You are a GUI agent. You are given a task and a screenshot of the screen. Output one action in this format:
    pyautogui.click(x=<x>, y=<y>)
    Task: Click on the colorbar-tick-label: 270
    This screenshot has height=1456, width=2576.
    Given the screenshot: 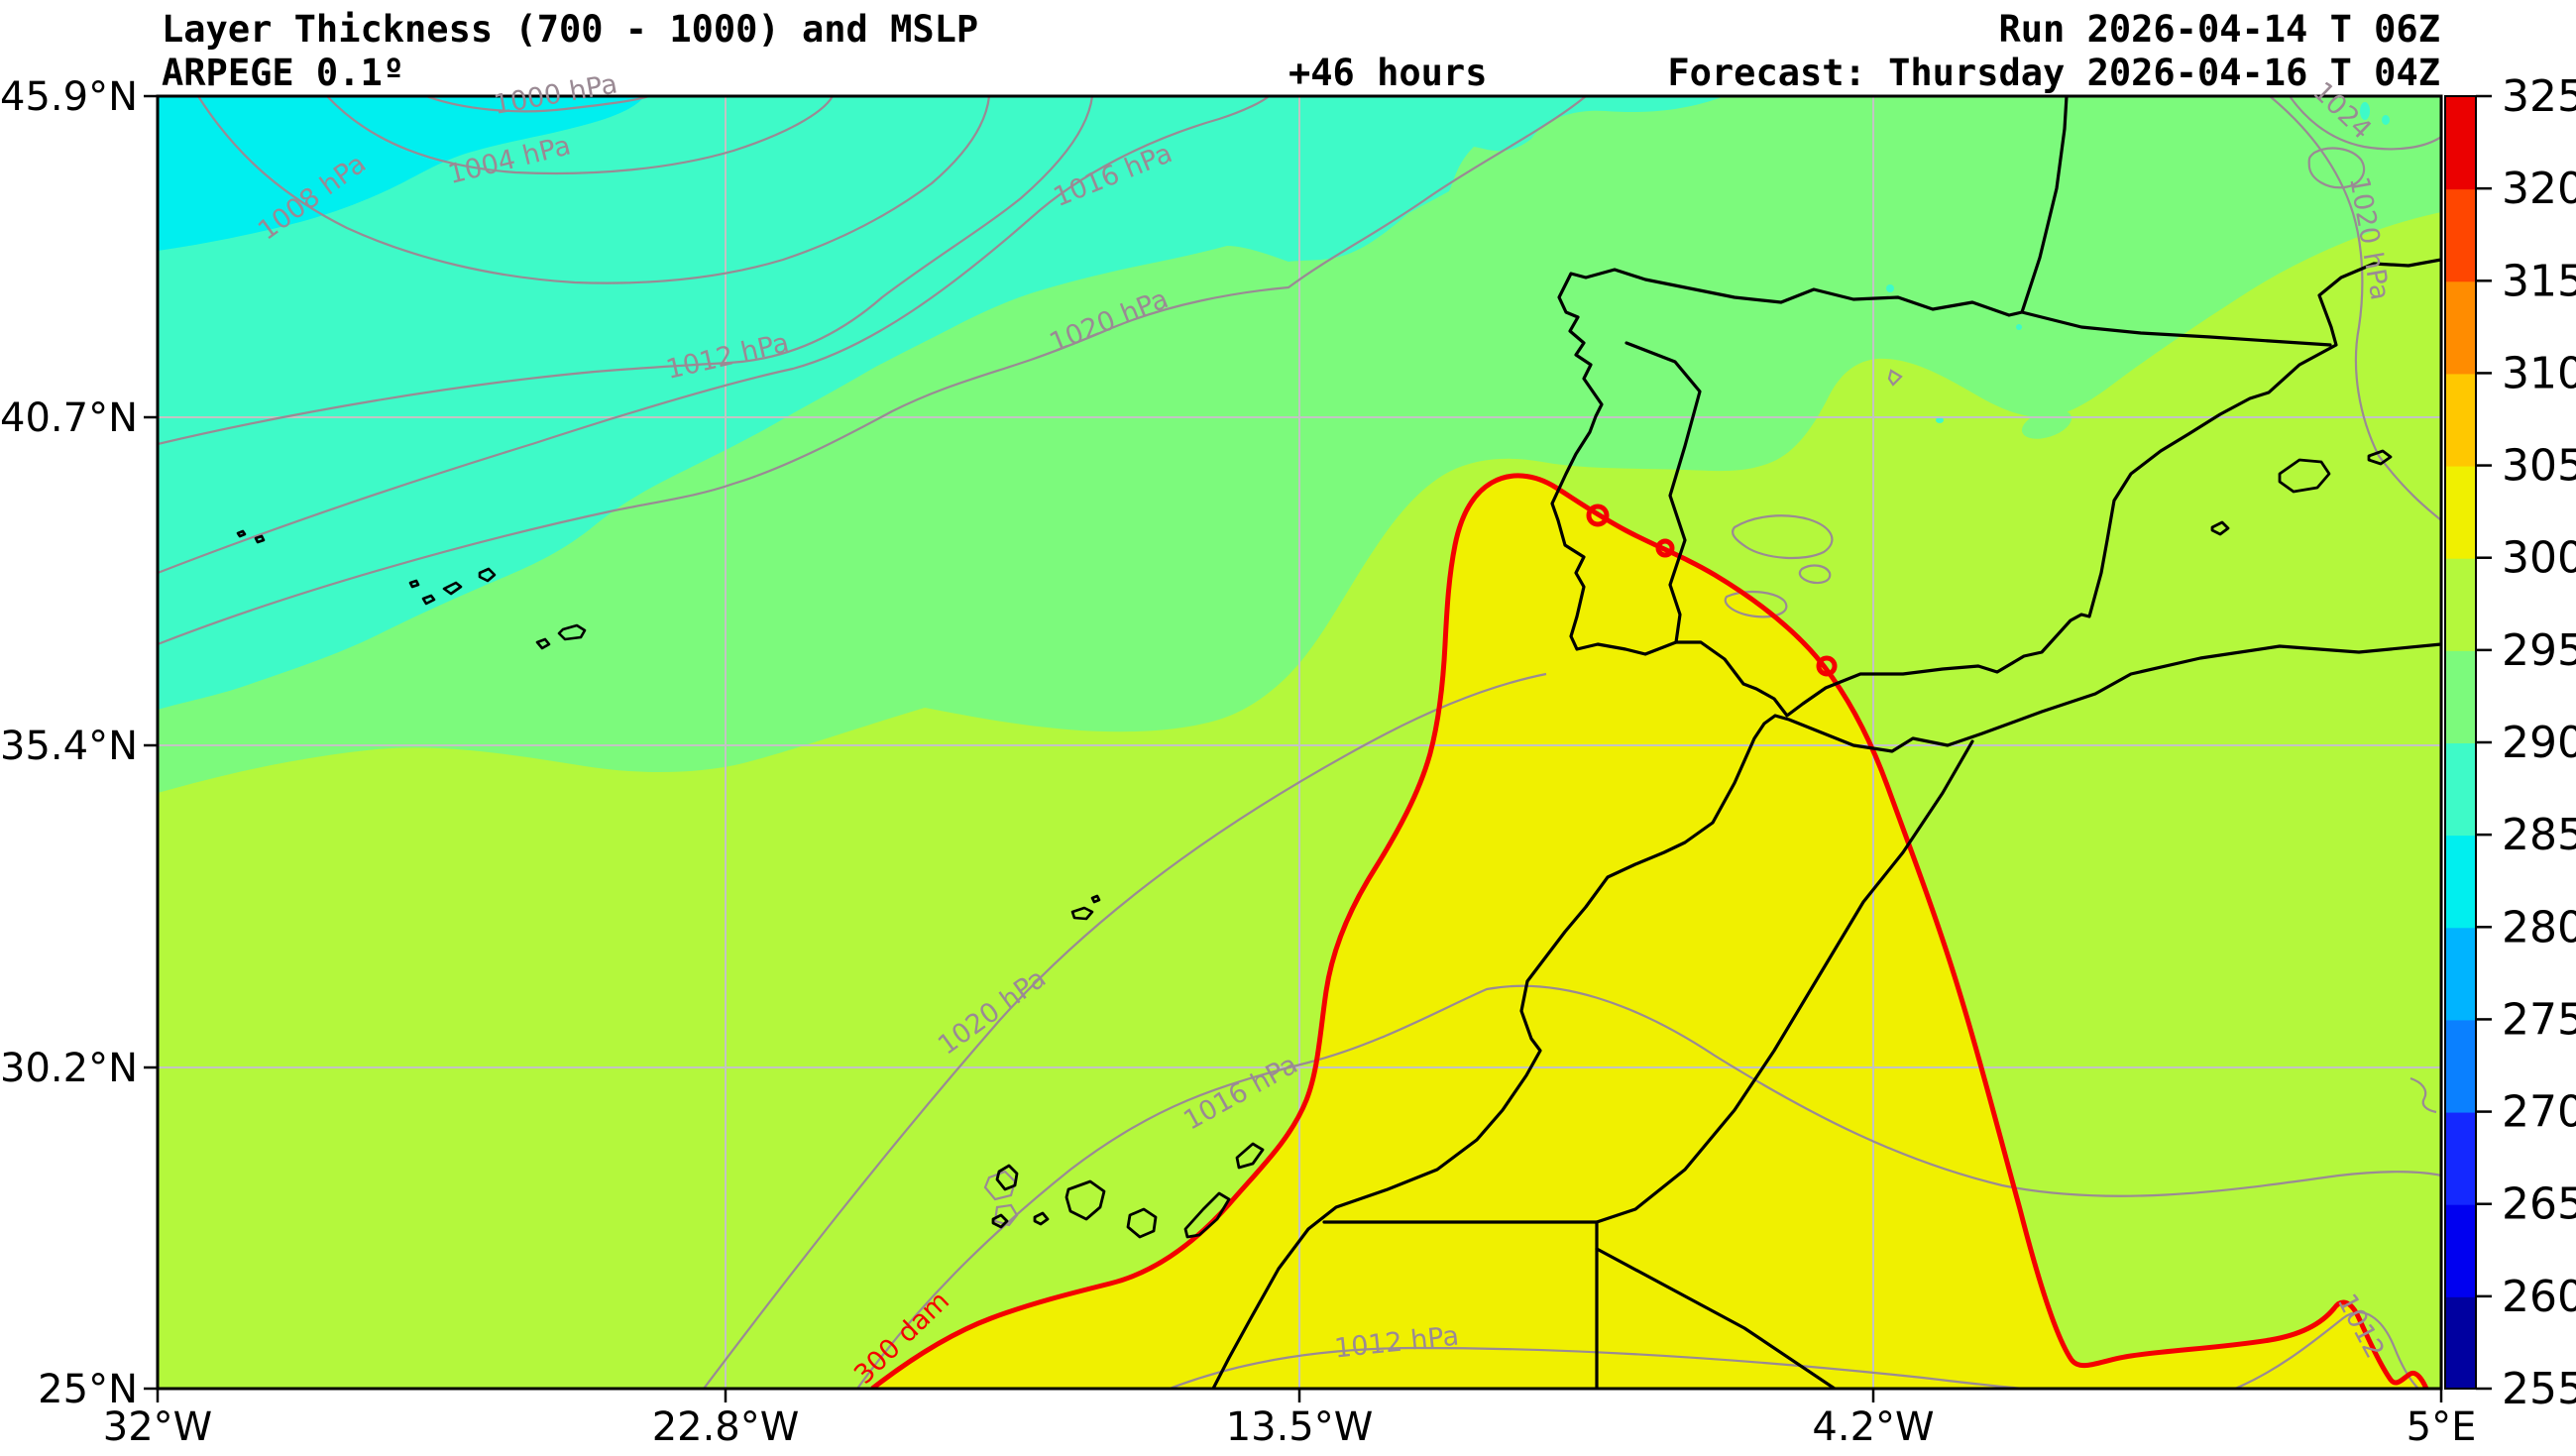 What is the action you would take?
    pyautogui.click(x=2539, y=1112)
    